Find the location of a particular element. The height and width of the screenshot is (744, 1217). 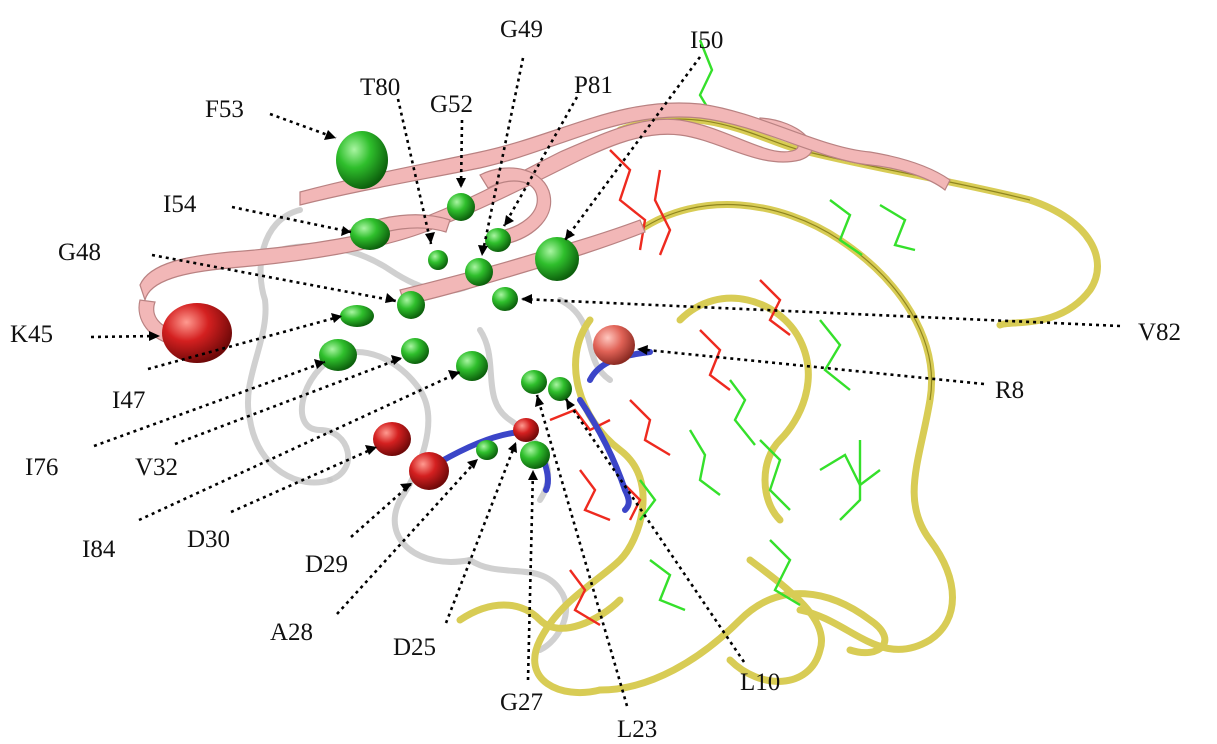

arrow-l23 is located at coordinates (539, 401).